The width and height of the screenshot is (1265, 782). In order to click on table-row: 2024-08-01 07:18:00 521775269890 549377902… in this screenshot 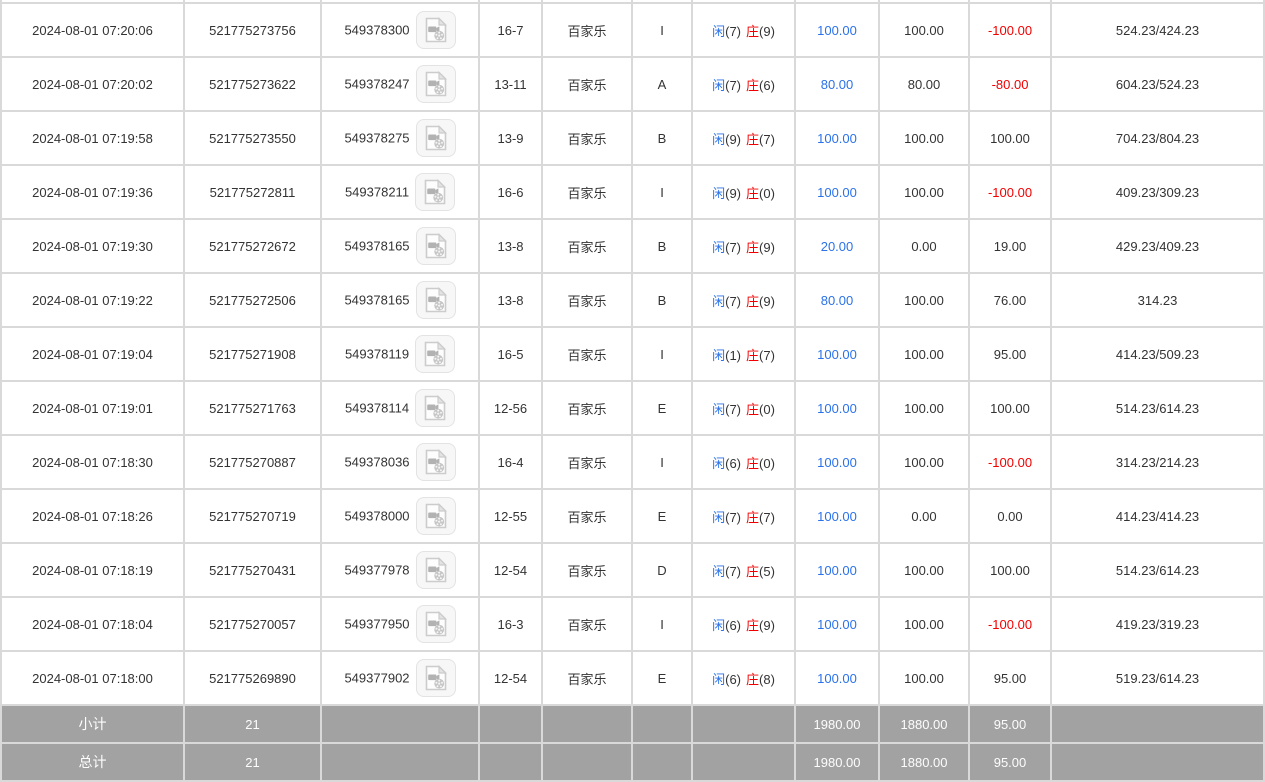, I will do `click(632, 678)`.